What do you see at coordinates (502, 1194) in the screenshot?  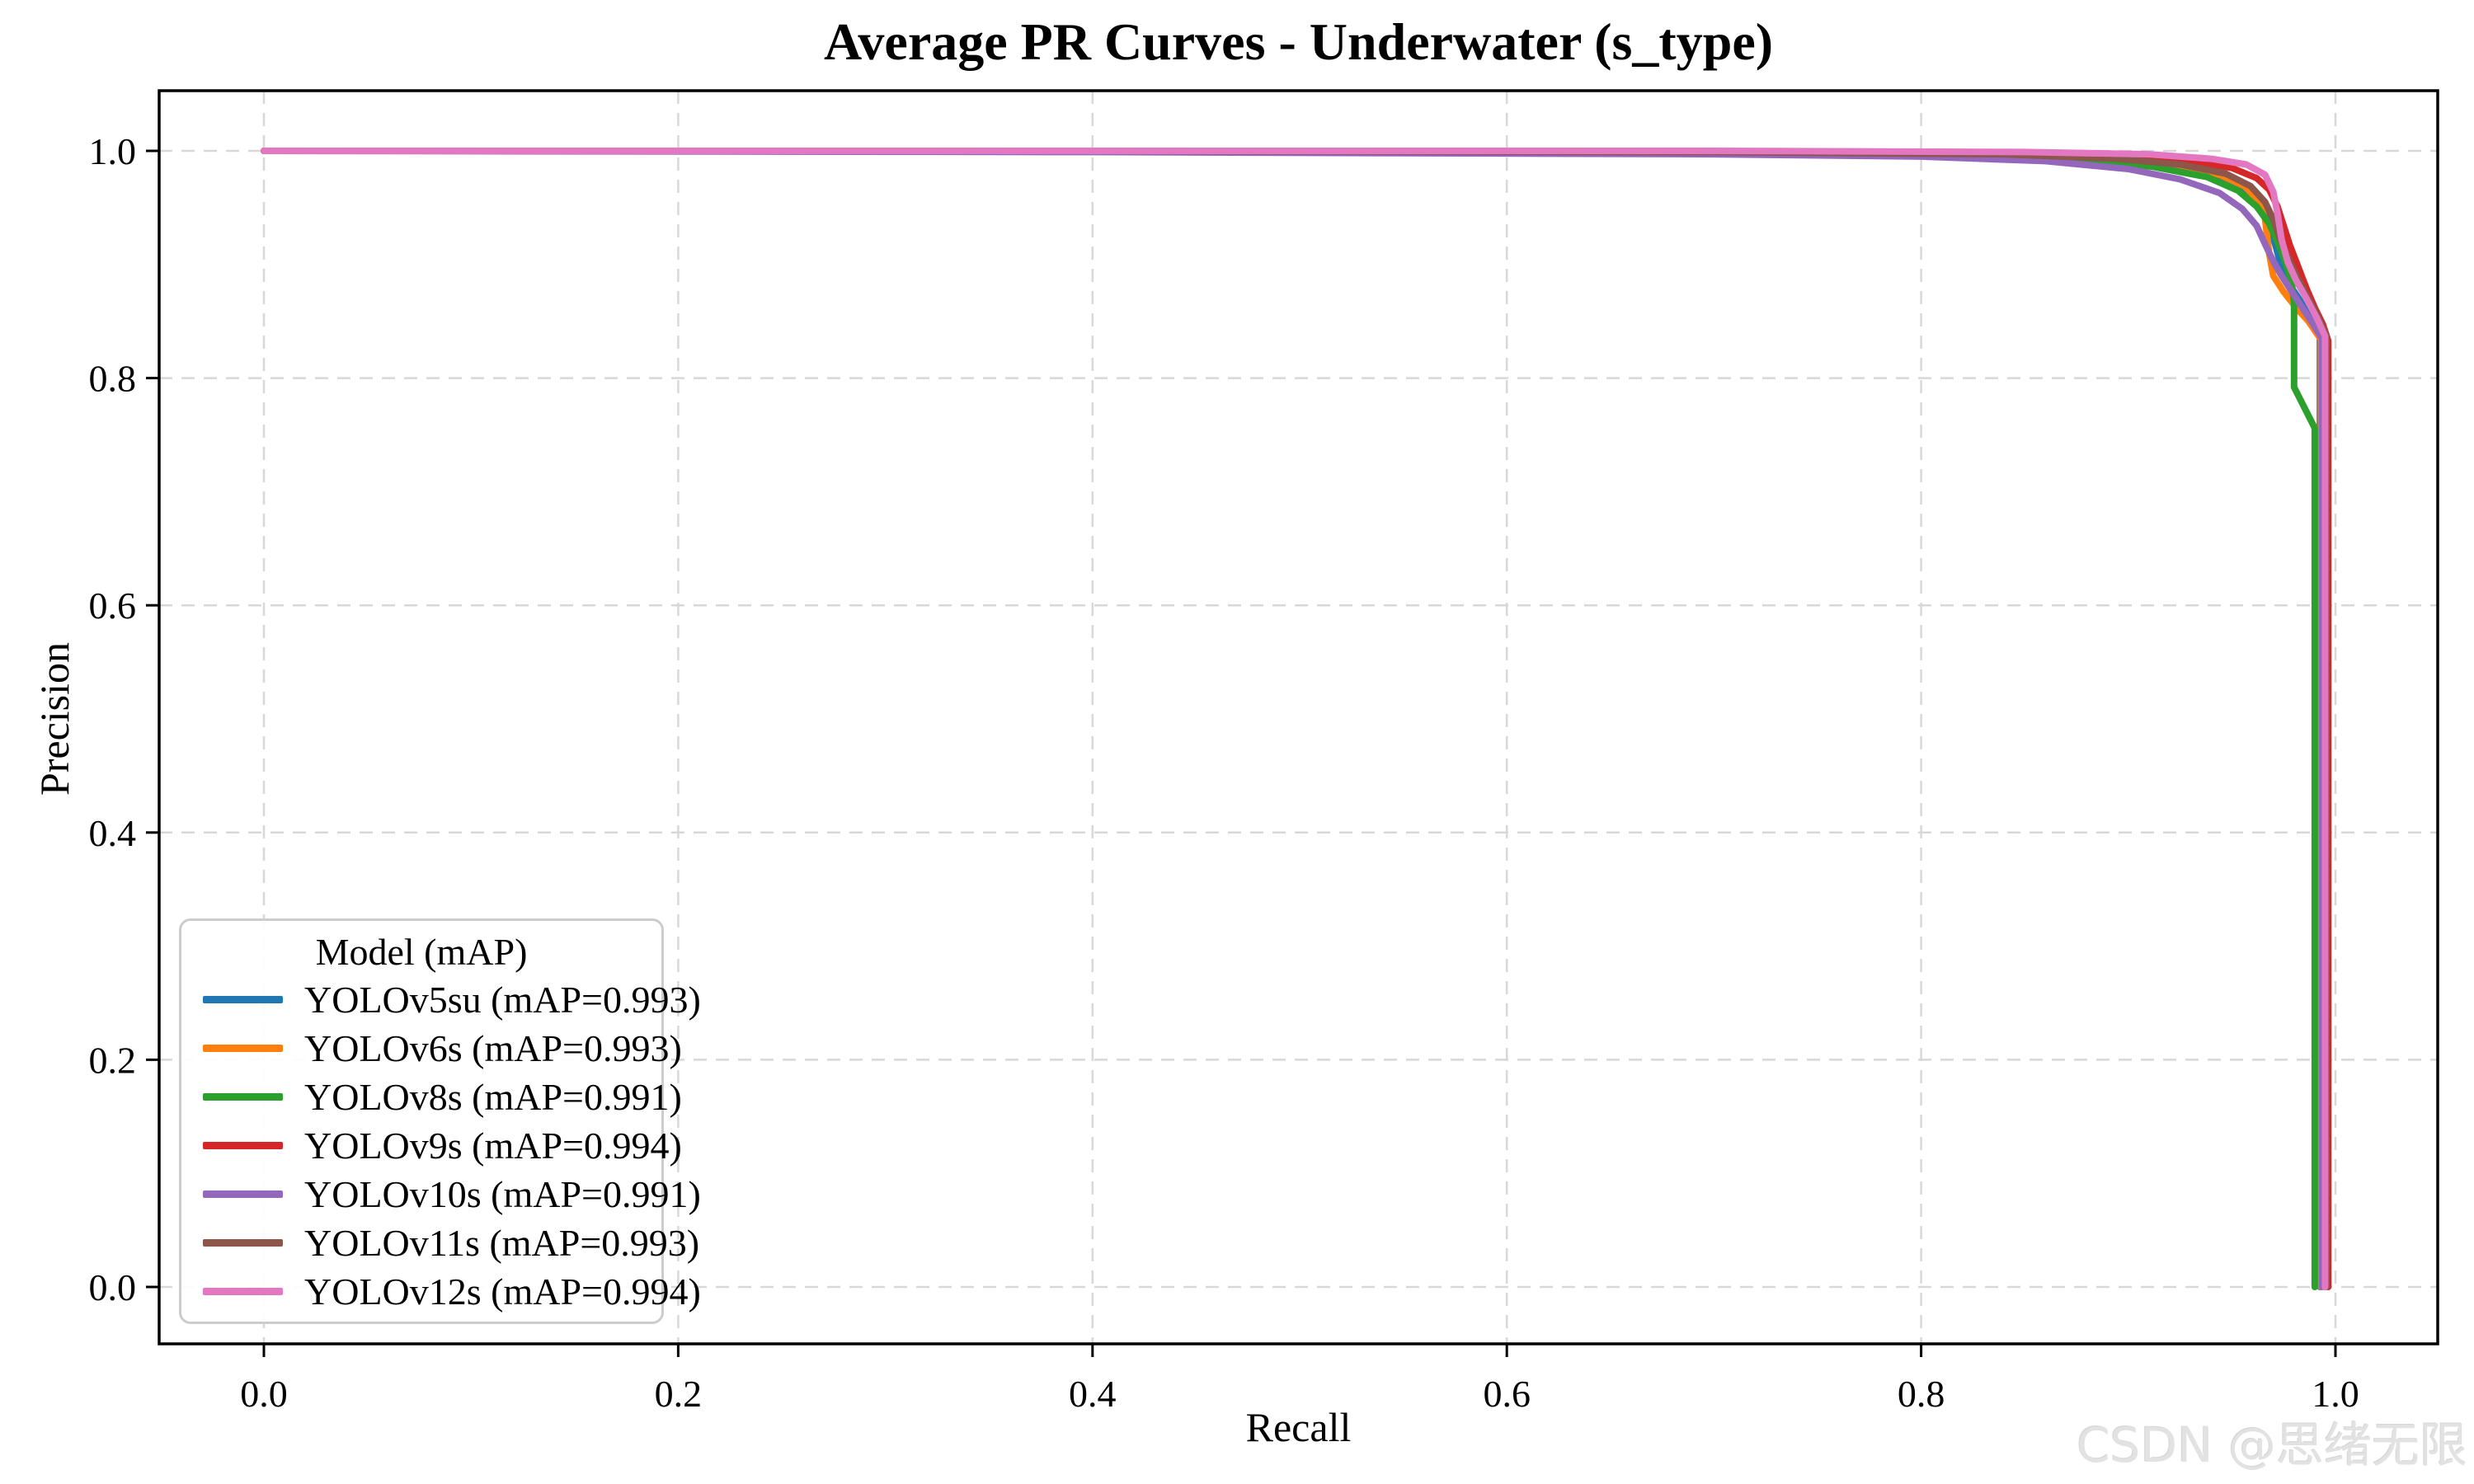 I see `legend-entry-label: YOLOv10s (mAP=0.991)` at bounding box center [502, 1194].